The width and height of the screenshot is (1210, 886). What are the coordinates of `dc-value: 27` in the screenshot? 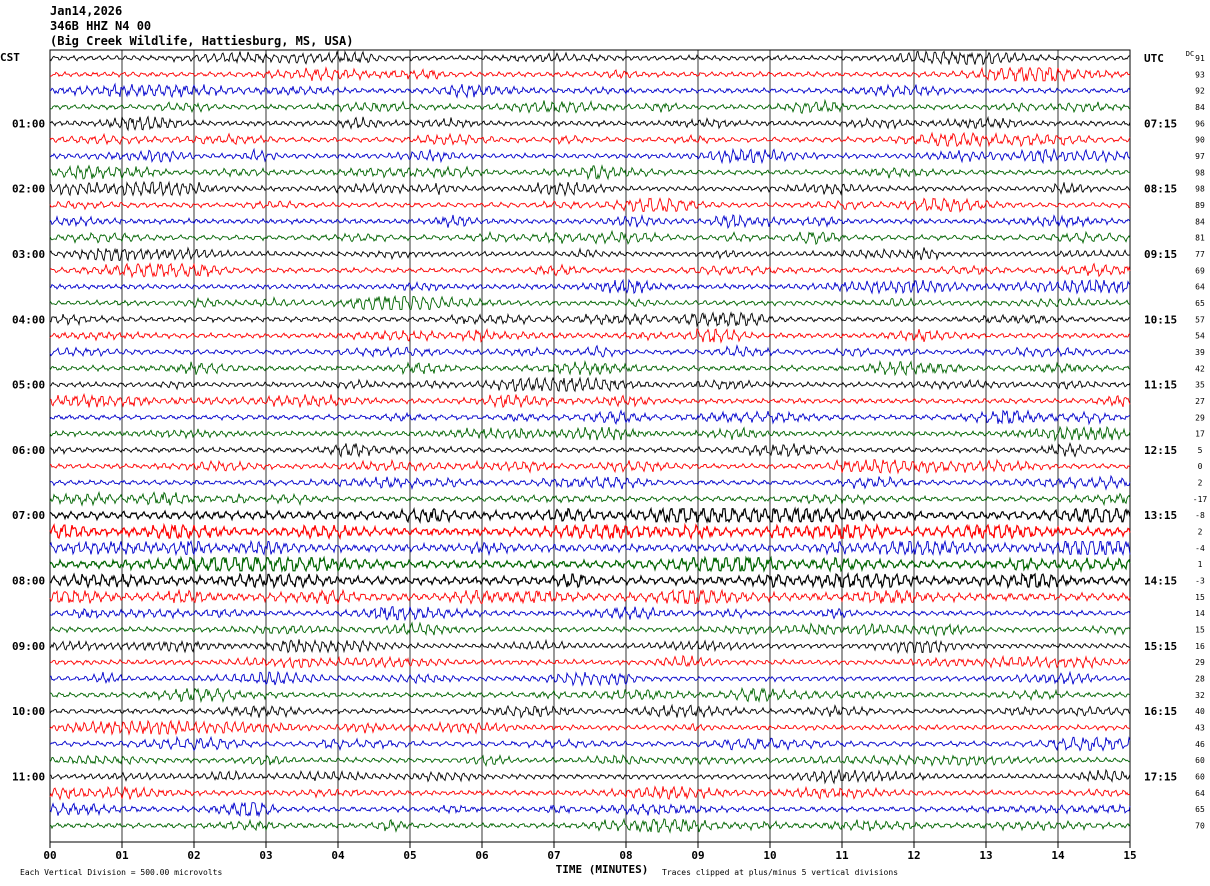 It's located at (1200, 401).